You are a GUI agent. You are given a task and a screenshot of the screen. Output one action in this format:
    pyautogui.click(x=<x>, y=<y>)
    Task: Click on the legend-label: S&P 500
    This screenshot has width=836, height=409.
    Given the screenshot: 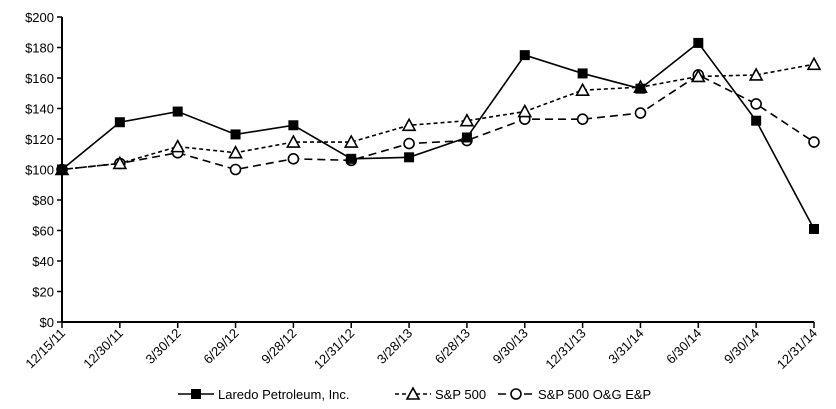 What is the action you would take?
    pyautogui.click(x=460, y=394)
    